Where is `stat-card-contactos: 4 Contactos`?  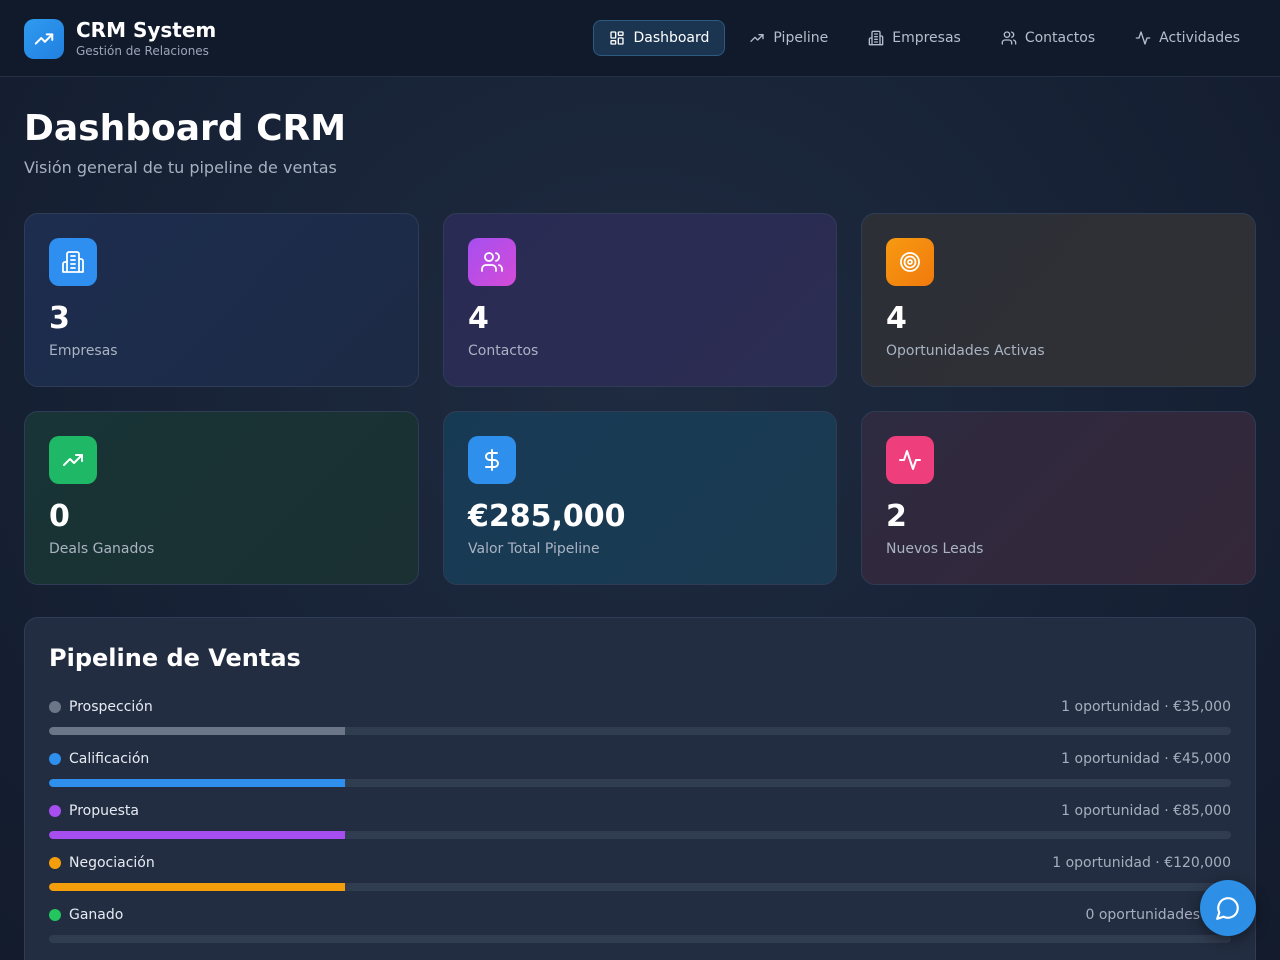 stat-card-contactos: 4 Contactos is located at coordinates (640, 300).